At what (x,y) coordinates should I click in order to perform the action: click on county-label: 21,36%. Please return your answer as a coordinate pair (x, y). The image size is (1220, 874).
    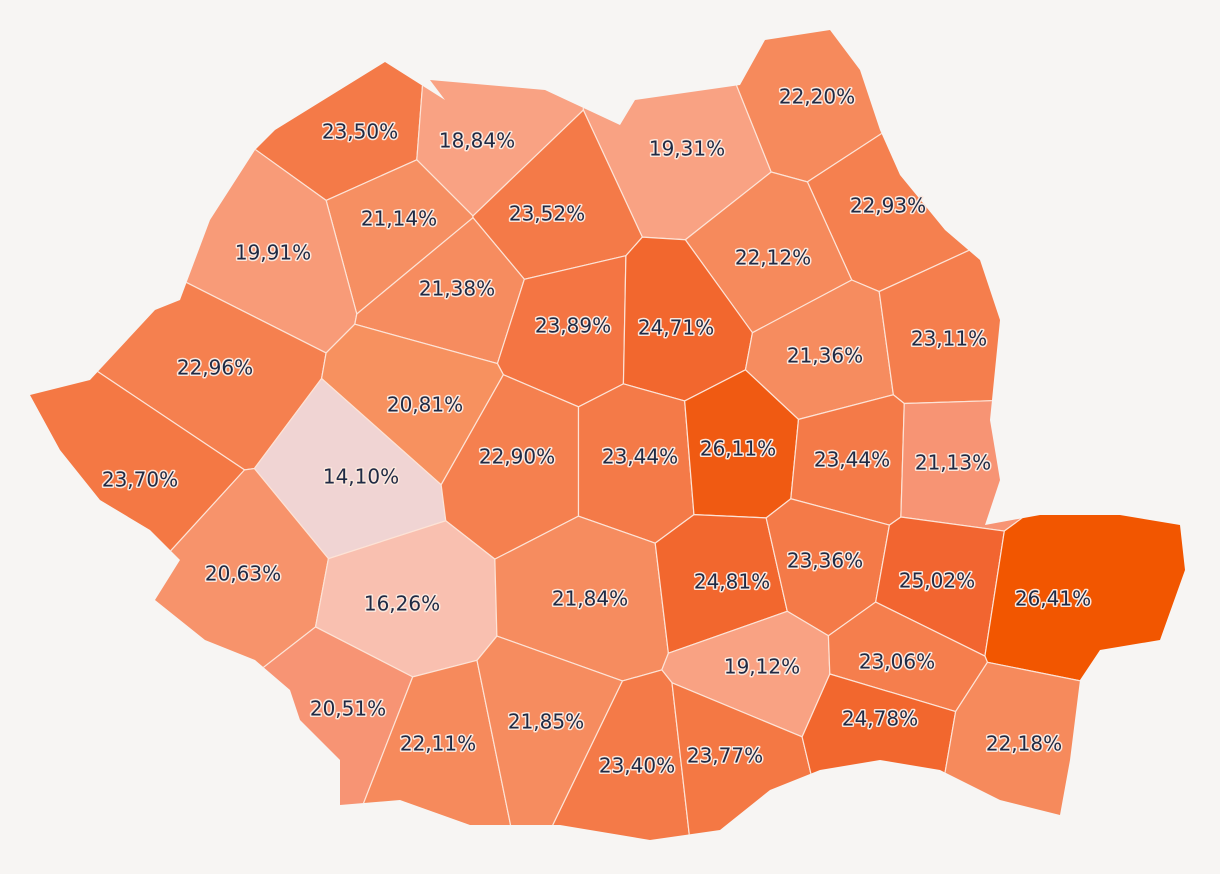
    Looking at the image, I should click on (825, 356).